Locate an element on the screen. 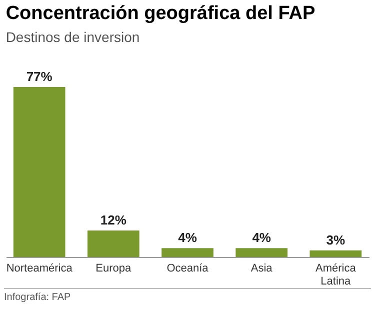 The width and height of the screenshot is (375, 311). x-tick-label: Europa is located at coordinates (114, 268).